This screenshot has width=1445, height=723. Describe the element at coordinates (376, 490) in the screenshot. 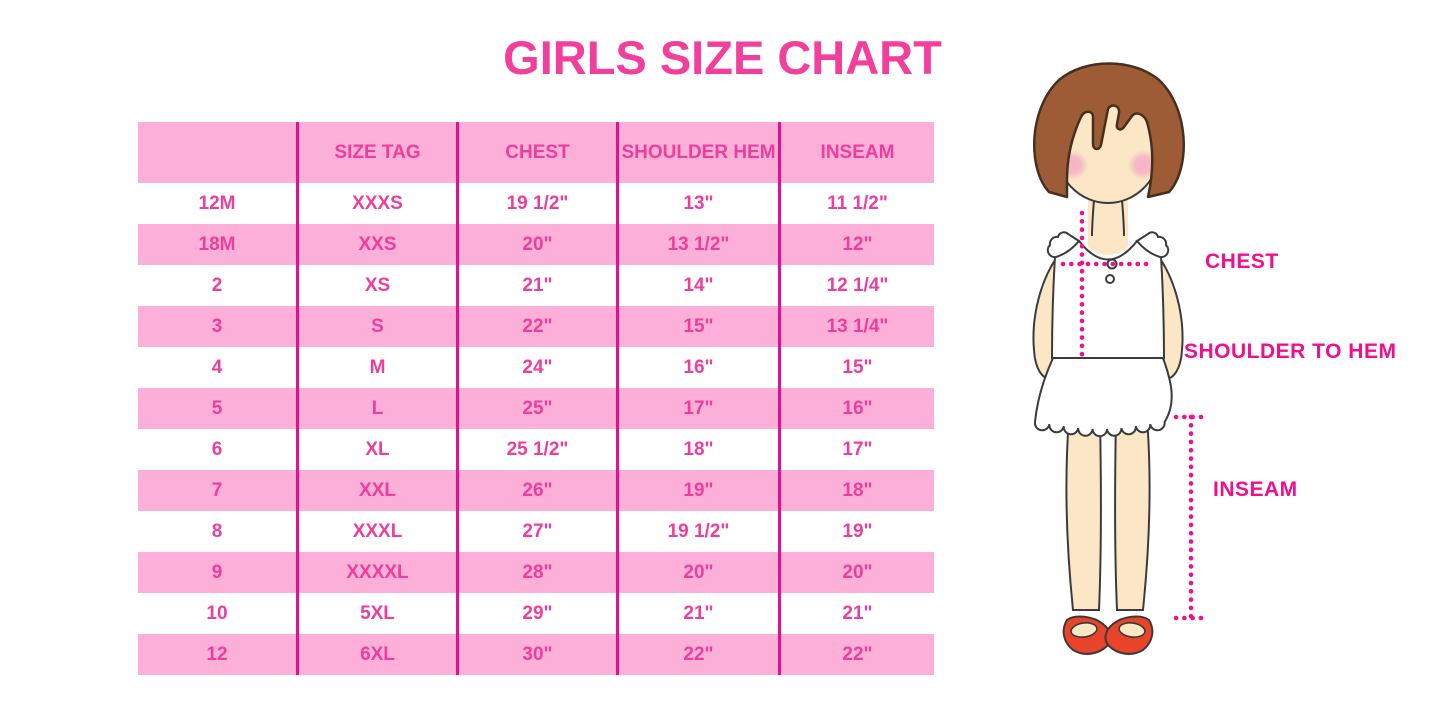

I see `table-cell: XXL` at that location.